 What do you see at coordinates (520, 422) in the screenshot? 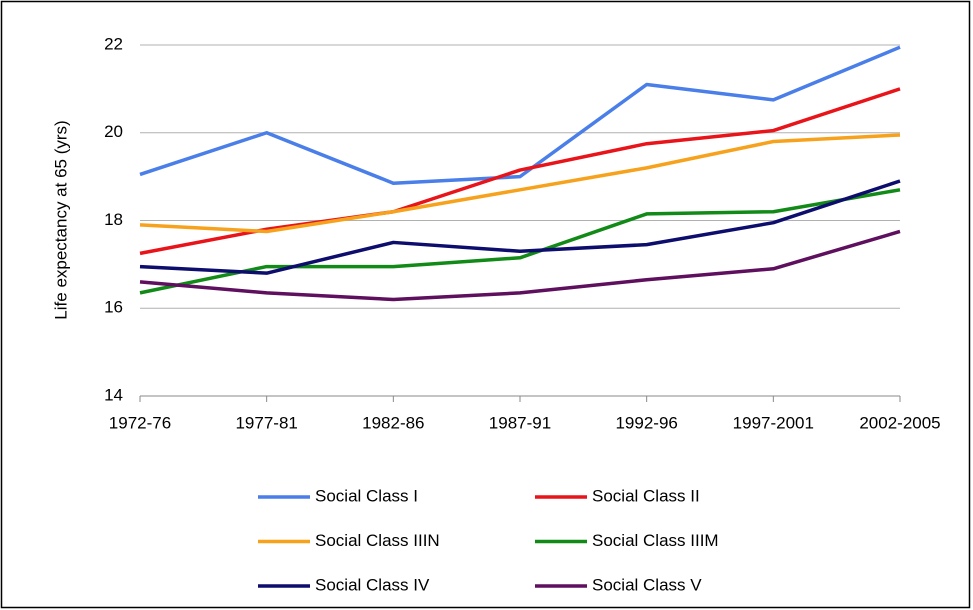
I see `x-tick-label: 1987-91` at bounding box center [520, 422].